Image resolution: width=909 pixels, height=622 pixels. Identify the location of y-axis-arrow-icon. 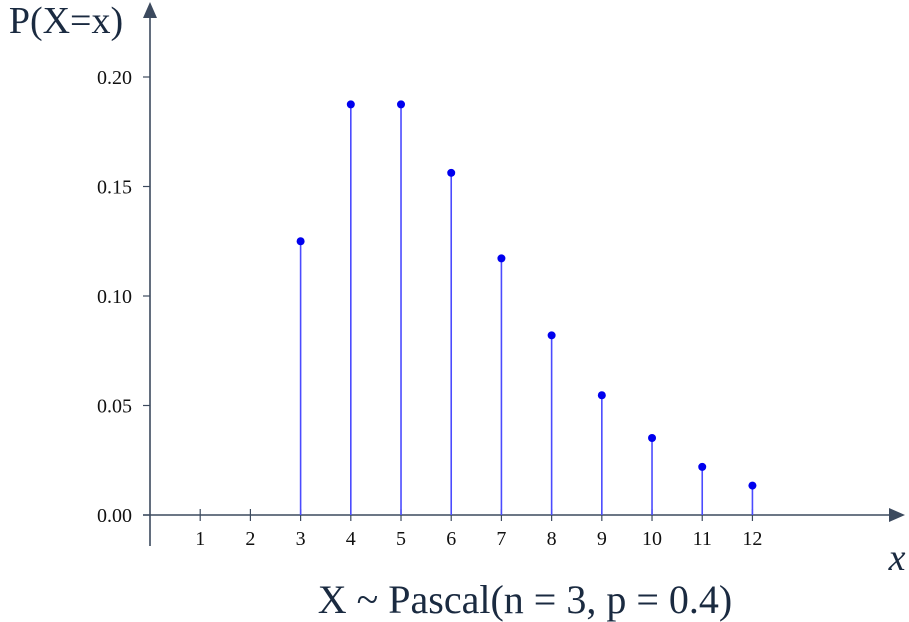
(150, 10).